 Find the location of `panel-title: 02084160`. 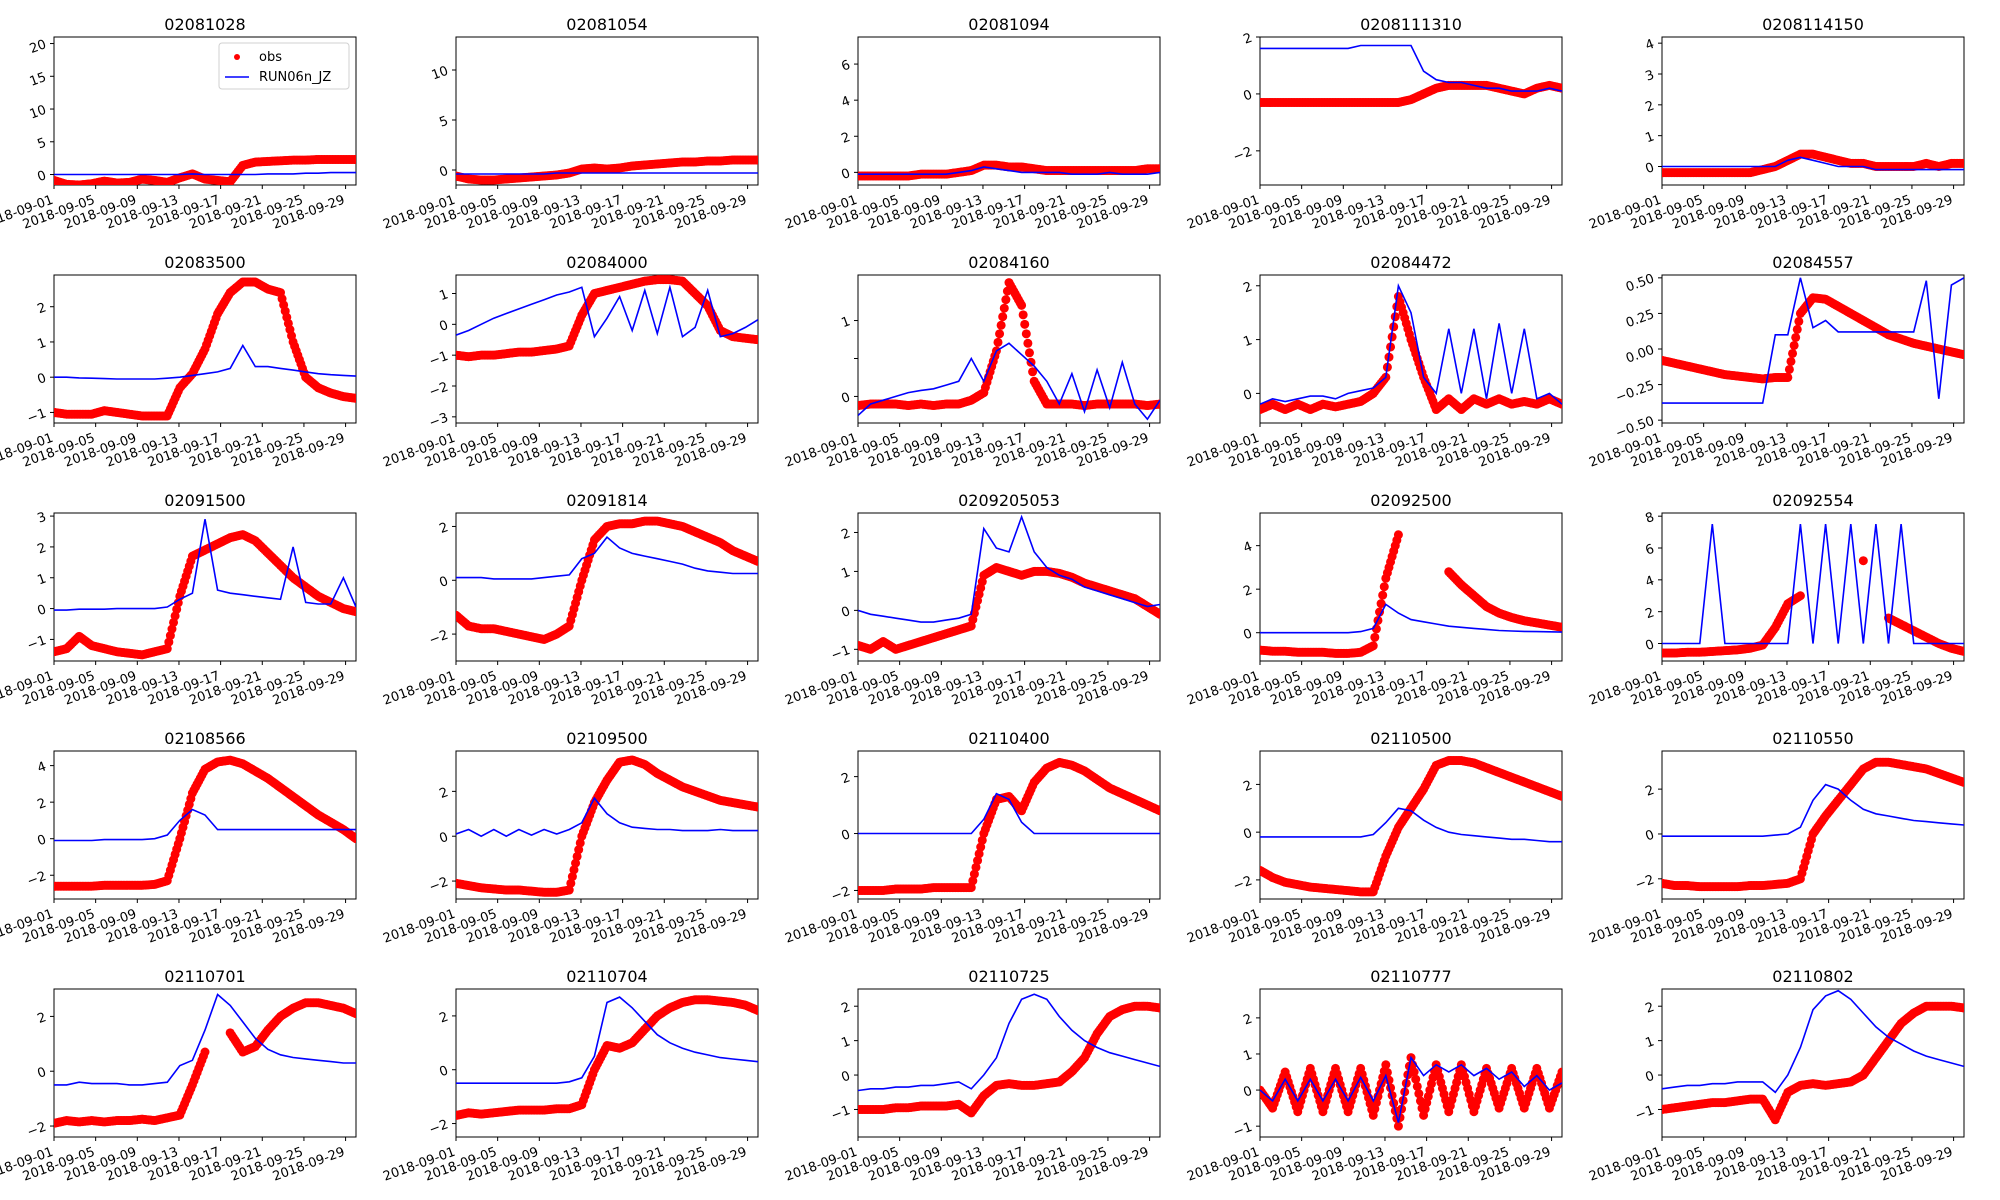

panel-title: 02084160 is located at coordinates (1008, 262).